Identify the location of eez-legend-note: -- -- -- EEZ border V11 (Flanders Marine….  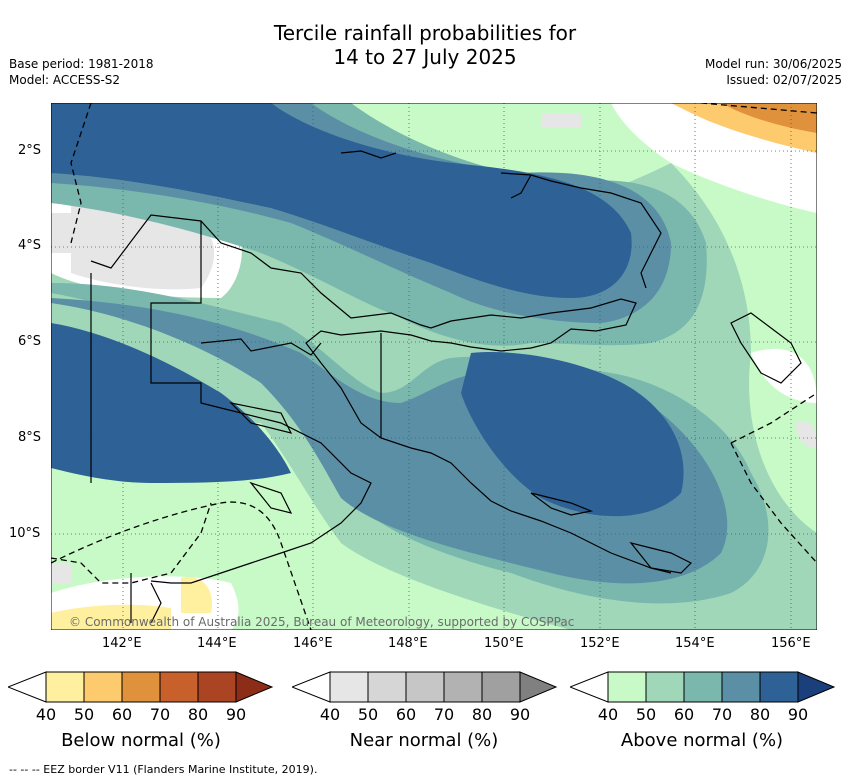
(163, 769).